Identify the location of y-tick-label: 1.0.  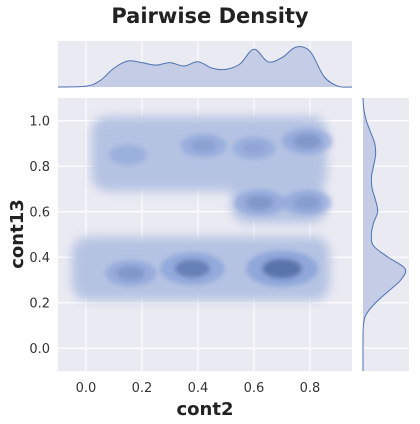
(39, 121).